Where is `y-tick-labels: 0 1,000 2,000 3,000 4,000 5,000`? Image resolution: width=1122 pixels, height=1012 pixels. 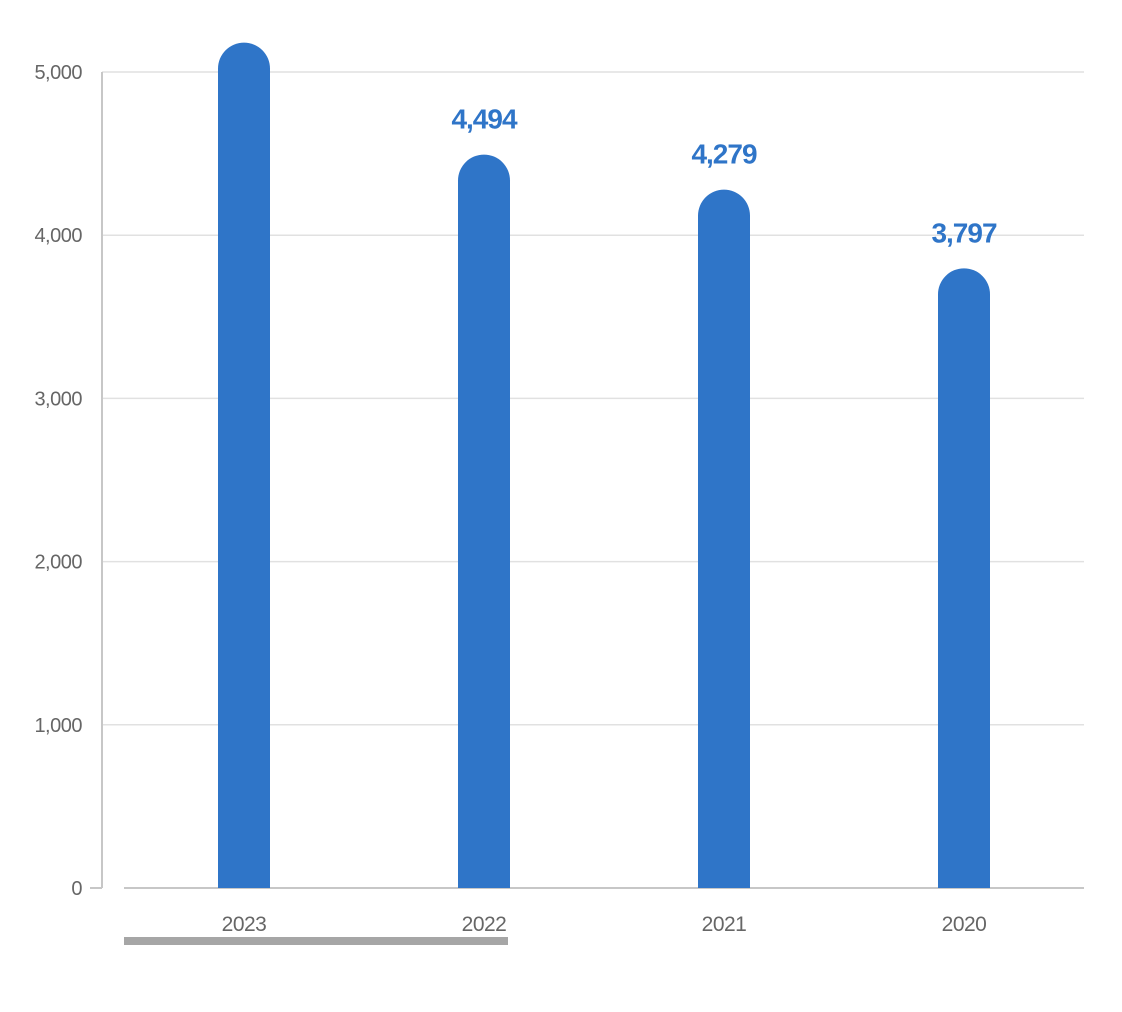
y-tick-labels: 0 1,000 2,000 3,000 4,000 5,000 is located at coordinates (58, 481).